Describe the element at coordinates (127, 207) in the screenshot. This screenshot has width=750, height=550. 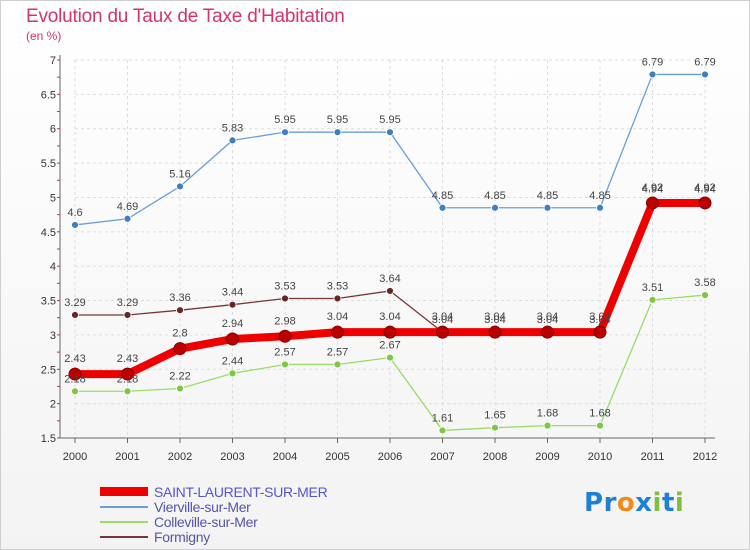
I see `data-label: 4.69` at that location.